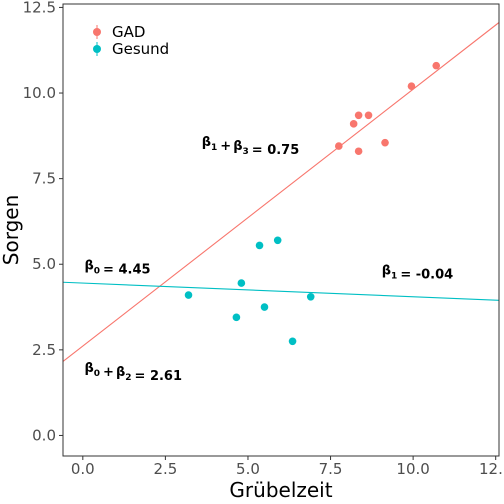 The image size is (504, 504). Describe the element at coordinates (412, 469) in the screenshot. I see `x-tick-label: 10.0` at that location.